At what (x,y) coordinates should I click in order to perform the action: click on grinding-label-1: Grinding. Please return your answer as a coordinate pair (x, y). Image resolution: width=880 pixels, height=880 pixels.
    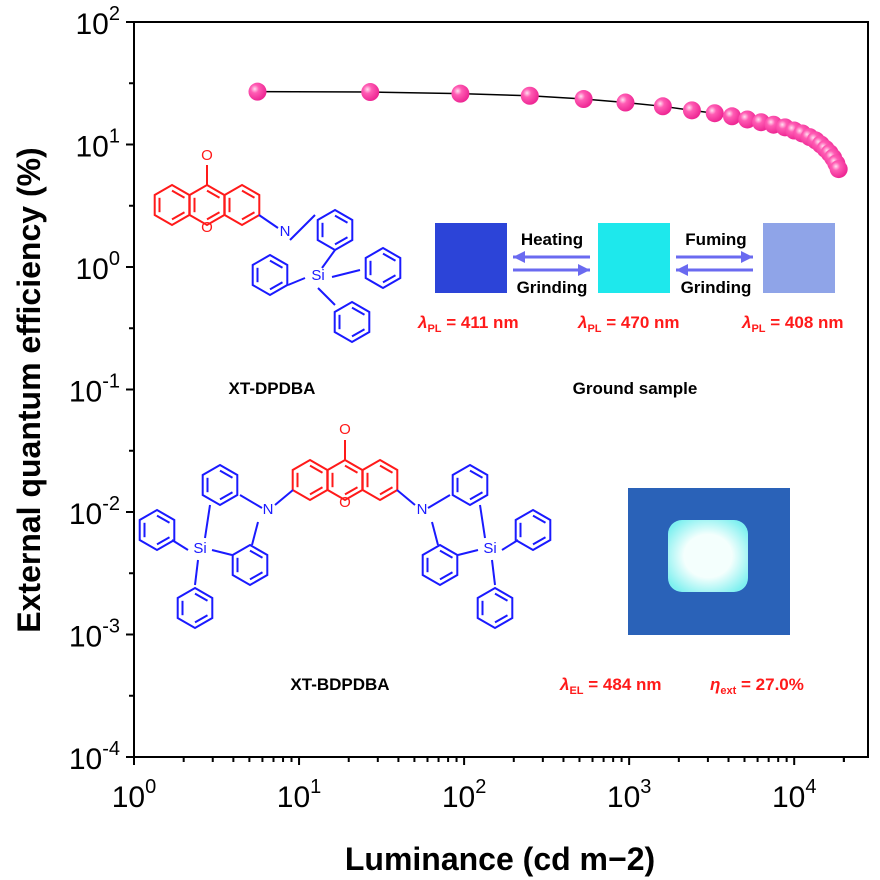
    Looking at the image, I should click on (552, 287).